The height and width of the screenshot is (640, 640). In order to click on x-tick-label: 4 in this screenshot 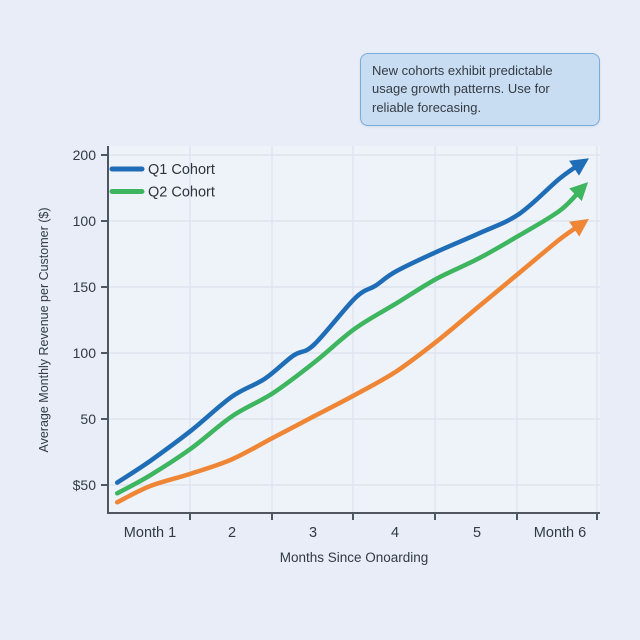, I will do `click(395, 533)`.